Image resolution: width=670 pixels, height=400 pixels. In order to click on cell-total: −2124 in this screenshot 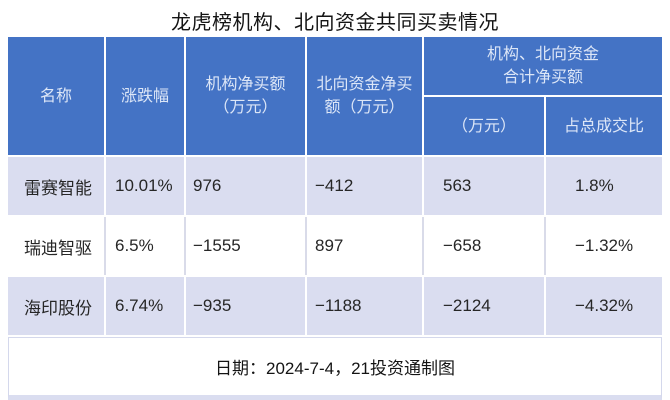, I will do `click(484, 306)`.